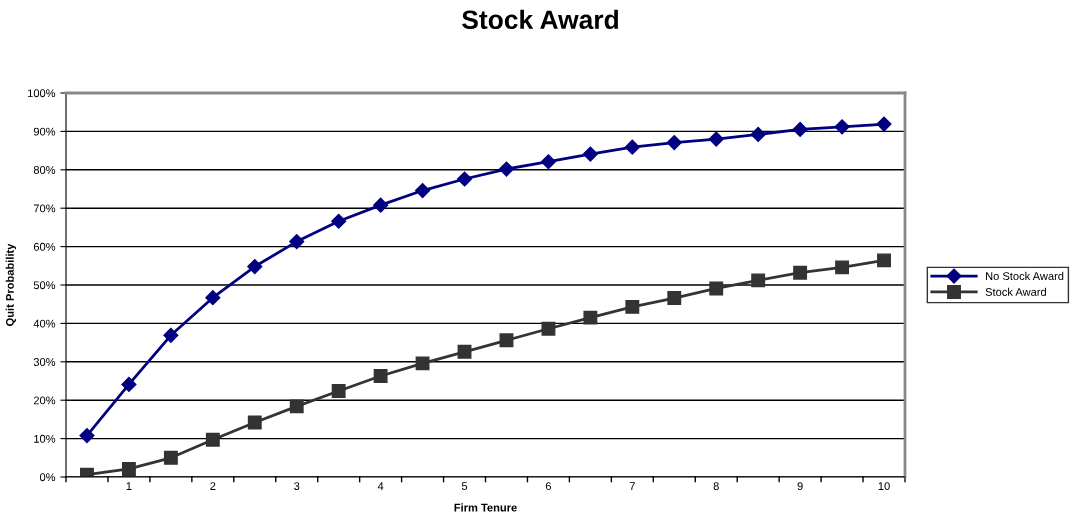 This screenshot has width=1081, height=527. Describe the element at coordinates (380, 486) in the screenshot. I see `x-tick-label: 4` at that location.